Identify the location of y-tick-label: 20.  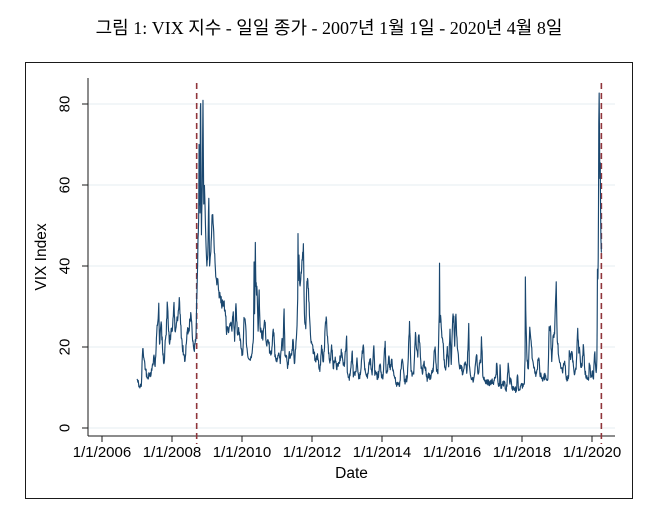
(64, 347).